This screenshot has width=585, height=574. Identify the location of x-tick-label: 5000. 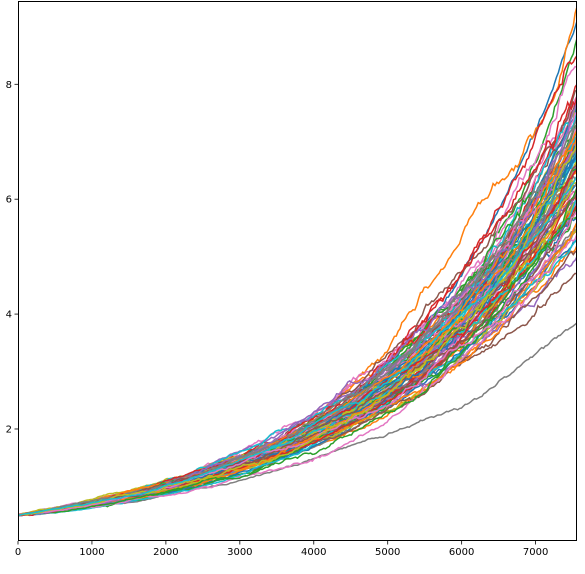
(387, 552).